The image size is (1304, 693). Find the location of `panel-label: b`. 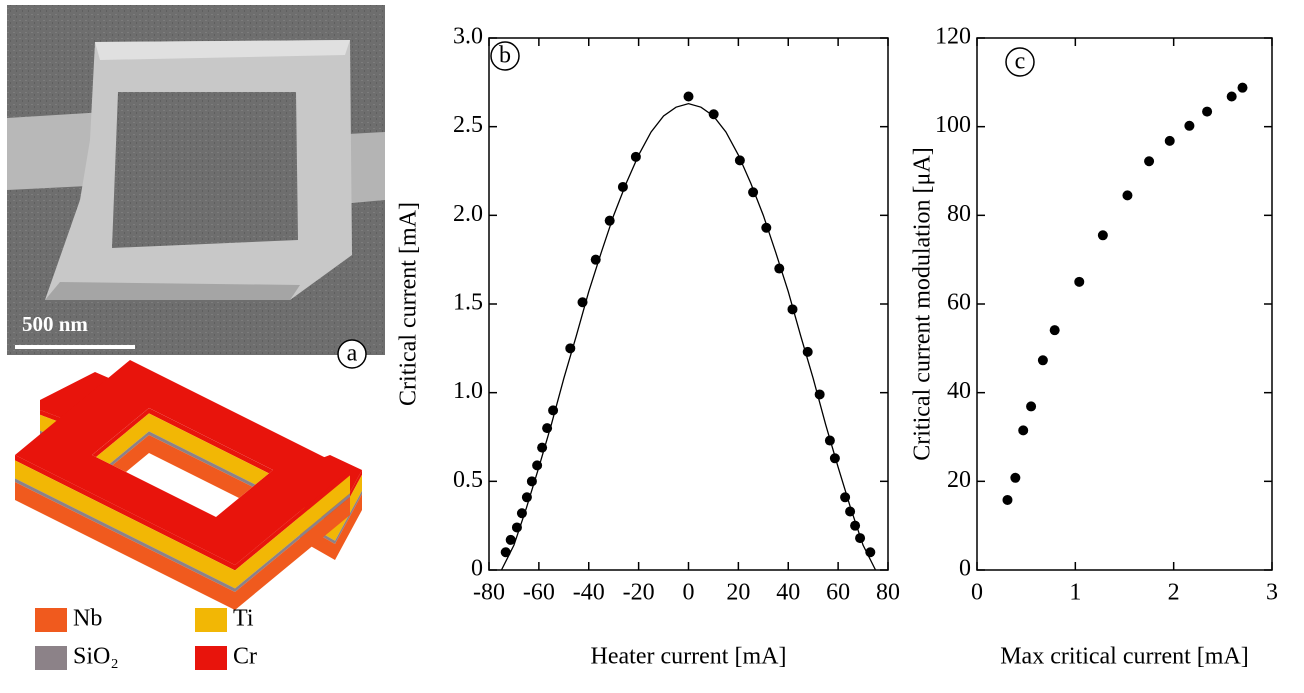

panel-label: b is located at coordinates (505, 56).